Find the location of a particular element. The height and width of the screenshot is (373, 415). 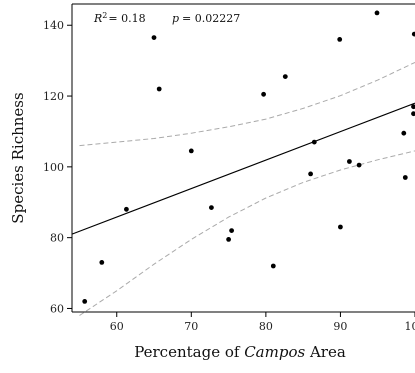

y-axis-title: Species Richness is located at coordinates (18, 157).